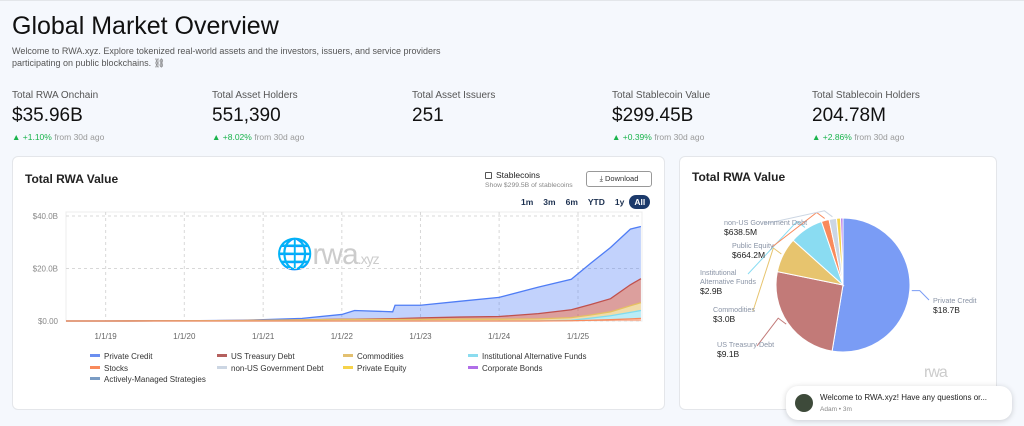 The width and height of the screenshot is (1024, 426). I want to click on stablecoins-label: Stablecoins, so click(518, 175).